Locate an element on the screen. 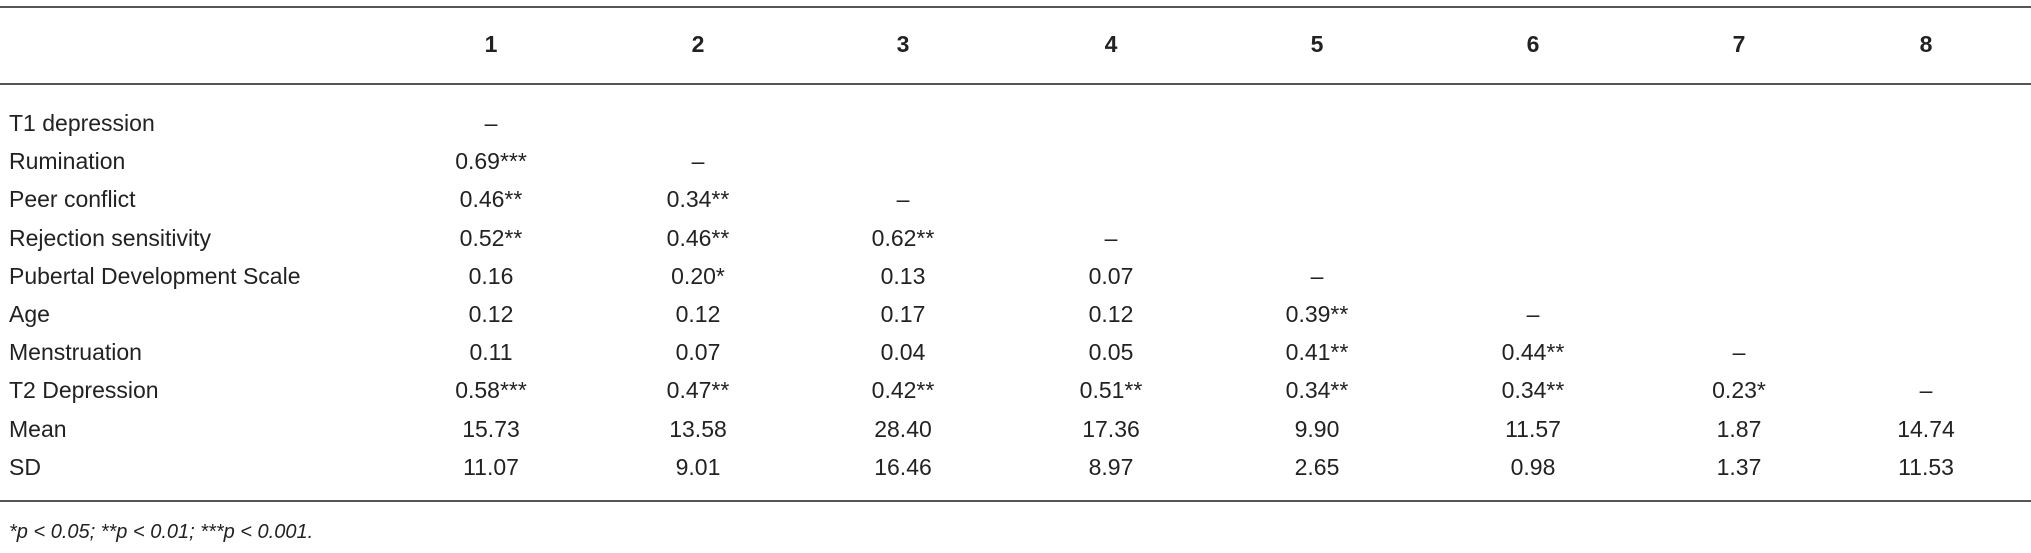 The height and width of the screenshot is (553, 2031). cell: 15.73 is located at coordinates (491, 428).